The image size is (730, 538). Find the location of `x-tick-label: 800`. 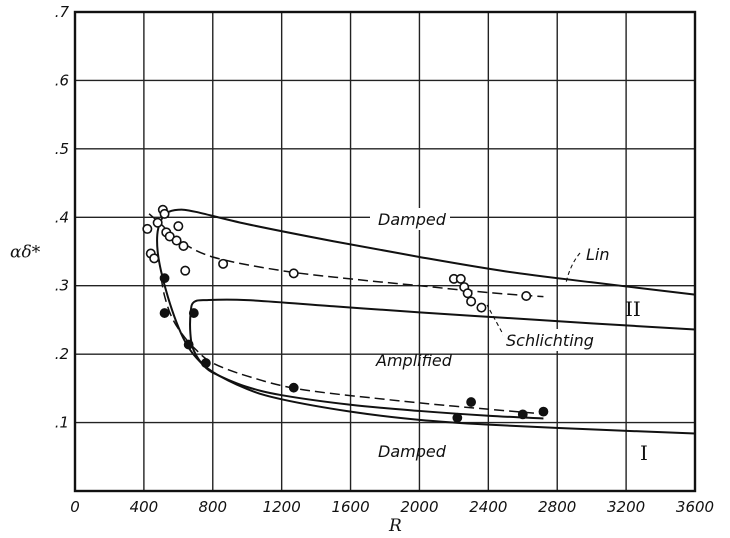

x-tick-label: 800 is located at coordinates (212, 507).